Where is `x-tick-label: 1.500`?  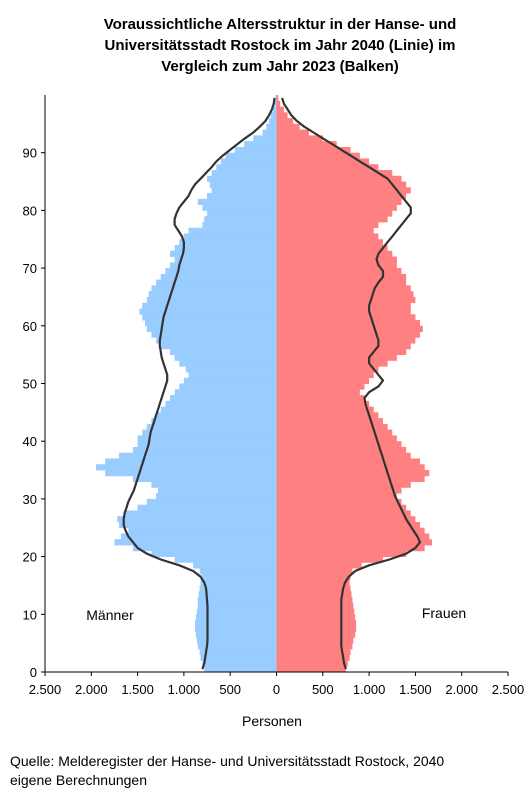 x-tick-label: 1.500 is located at coordinates (415, 689).